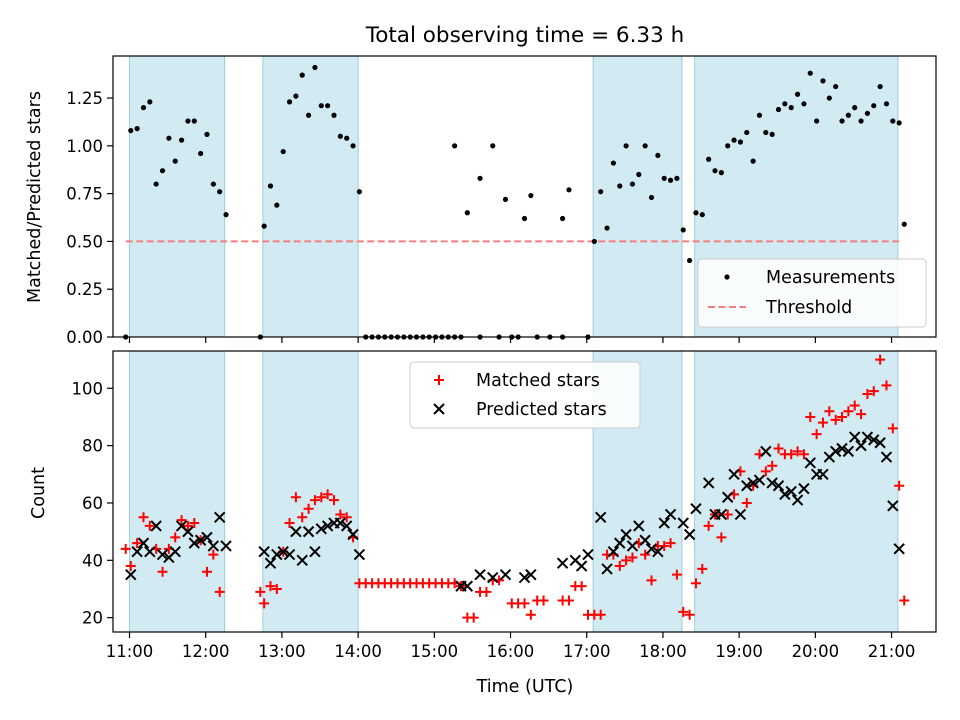  I want to click on legend-matched-label: Matched stars, so click(538, 381).